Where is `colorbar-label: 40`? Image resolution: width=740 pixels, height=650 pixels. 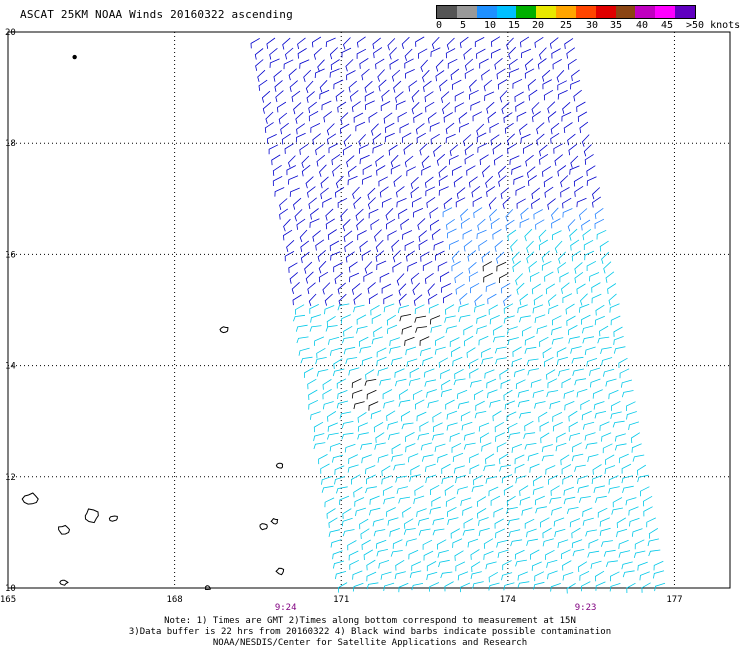
colorbar-label: 40 is located at coordinates (642, 25).